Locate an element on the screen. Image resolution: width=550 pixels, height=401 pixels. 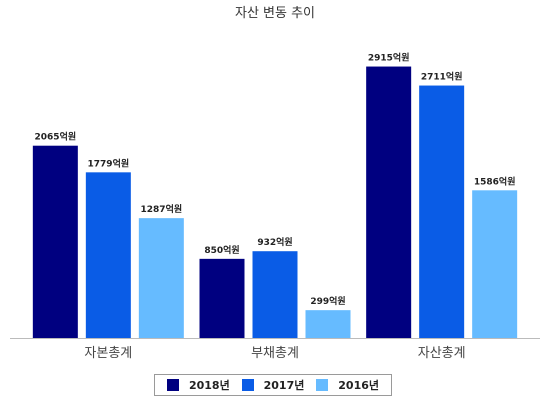
legend-item-2018: 2018년 is located at coordinates (198, 385).